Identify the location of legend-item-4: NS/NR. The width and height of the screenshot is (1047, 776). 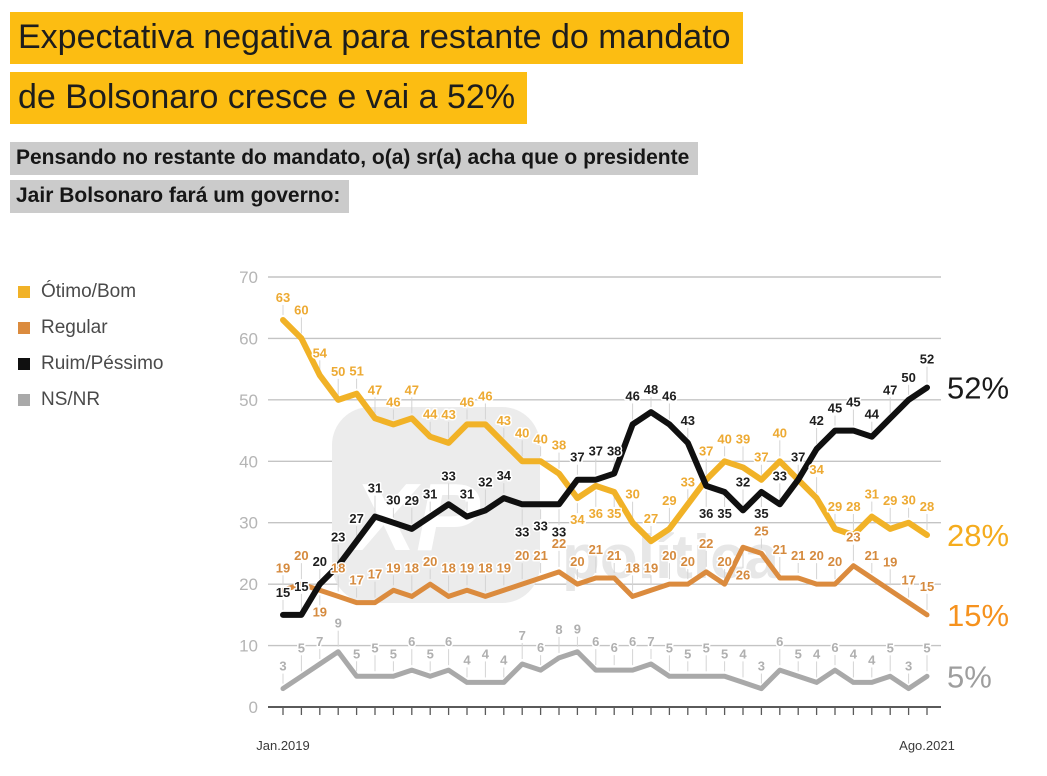
(90, 400).